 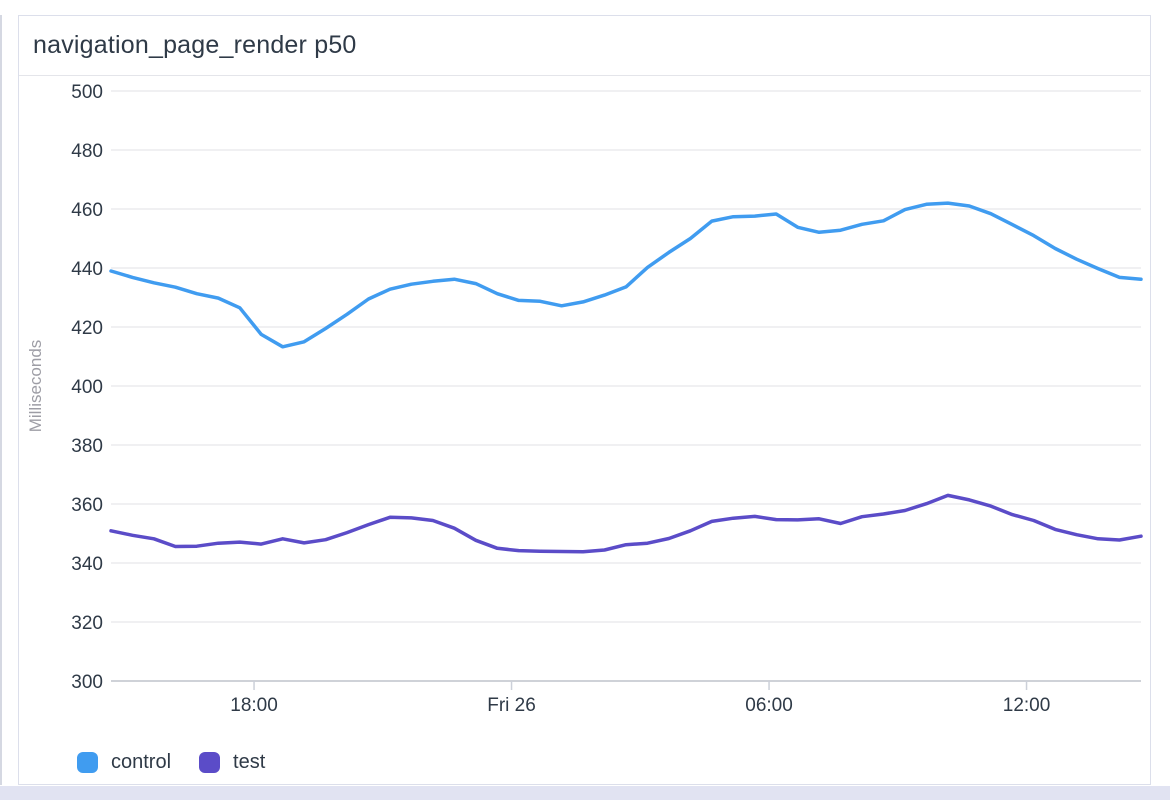 What do you see at coordinates (87, 92) in the screenshot?
I see `y-tick-label: 500` at bounding box center [87, 92].